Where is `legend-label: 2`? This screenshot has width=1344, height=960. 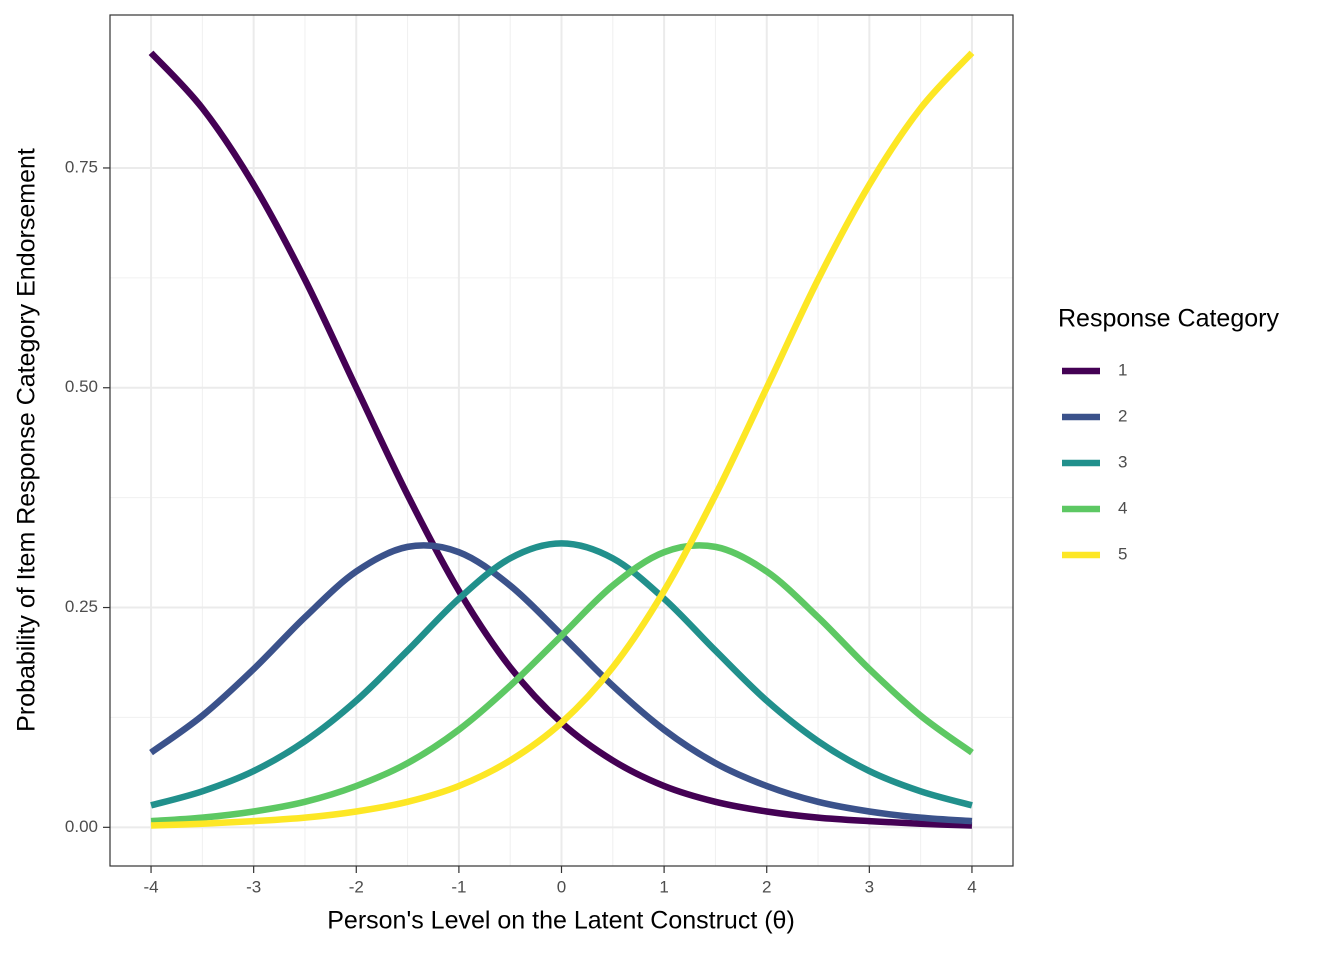
legend-label: 2 is located at coordinates (1122, 415).